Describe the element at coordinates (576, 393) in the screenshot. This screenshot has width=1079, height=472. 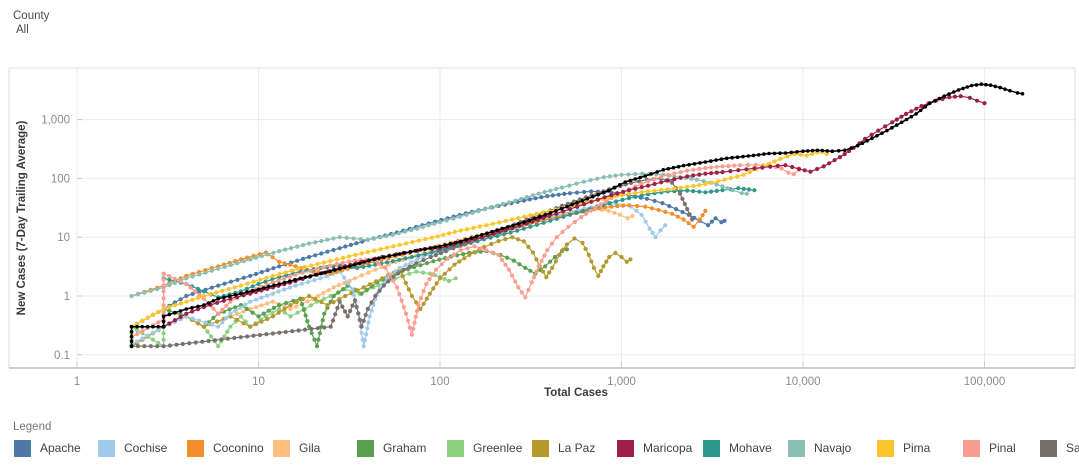
I see `x-axis-title: Total Cases` at that location.